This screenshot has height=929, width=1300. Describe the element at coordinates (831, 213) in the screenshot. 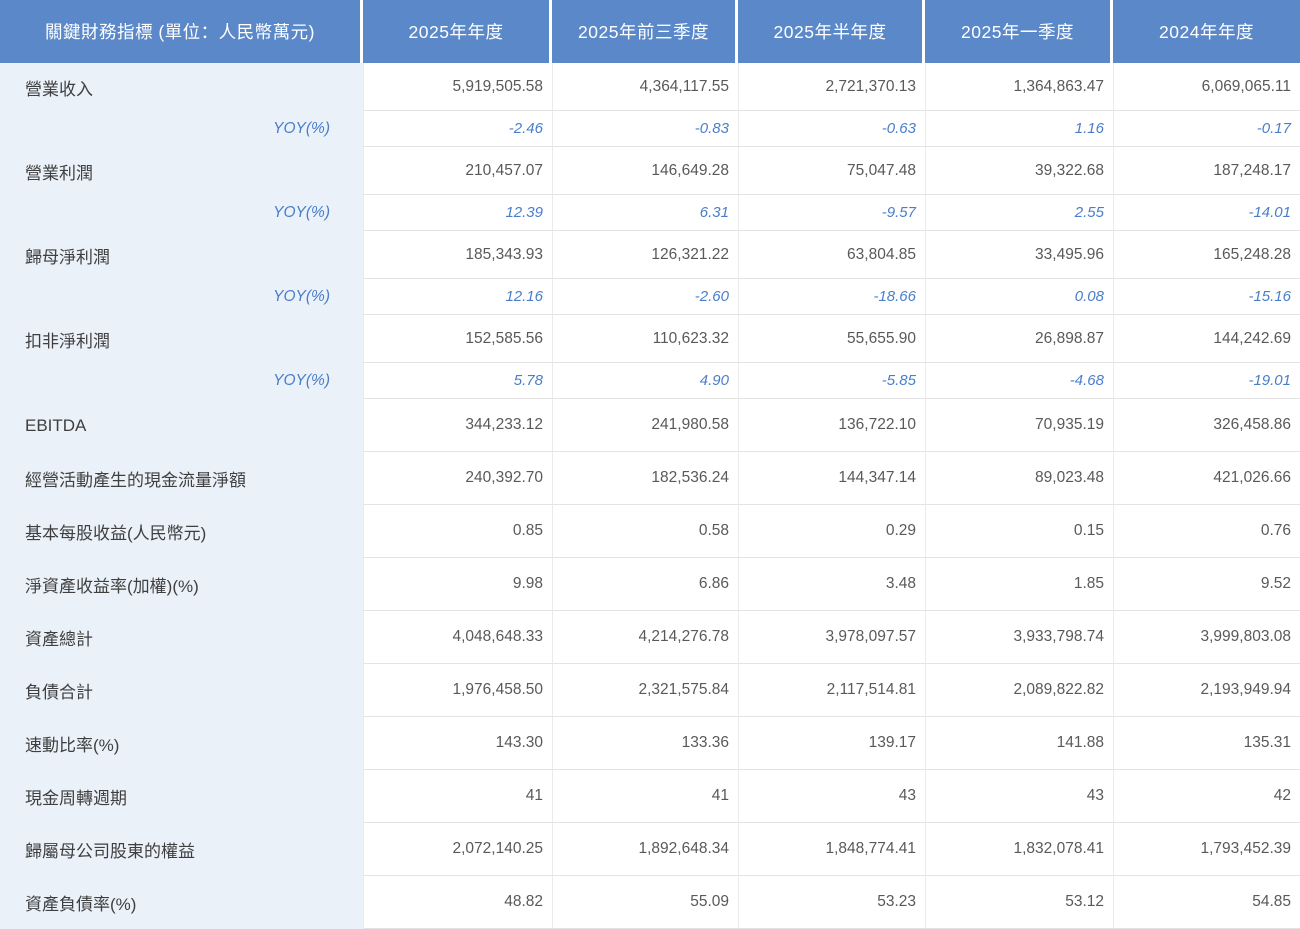

I see `yoy-value: -9.57` at that location.